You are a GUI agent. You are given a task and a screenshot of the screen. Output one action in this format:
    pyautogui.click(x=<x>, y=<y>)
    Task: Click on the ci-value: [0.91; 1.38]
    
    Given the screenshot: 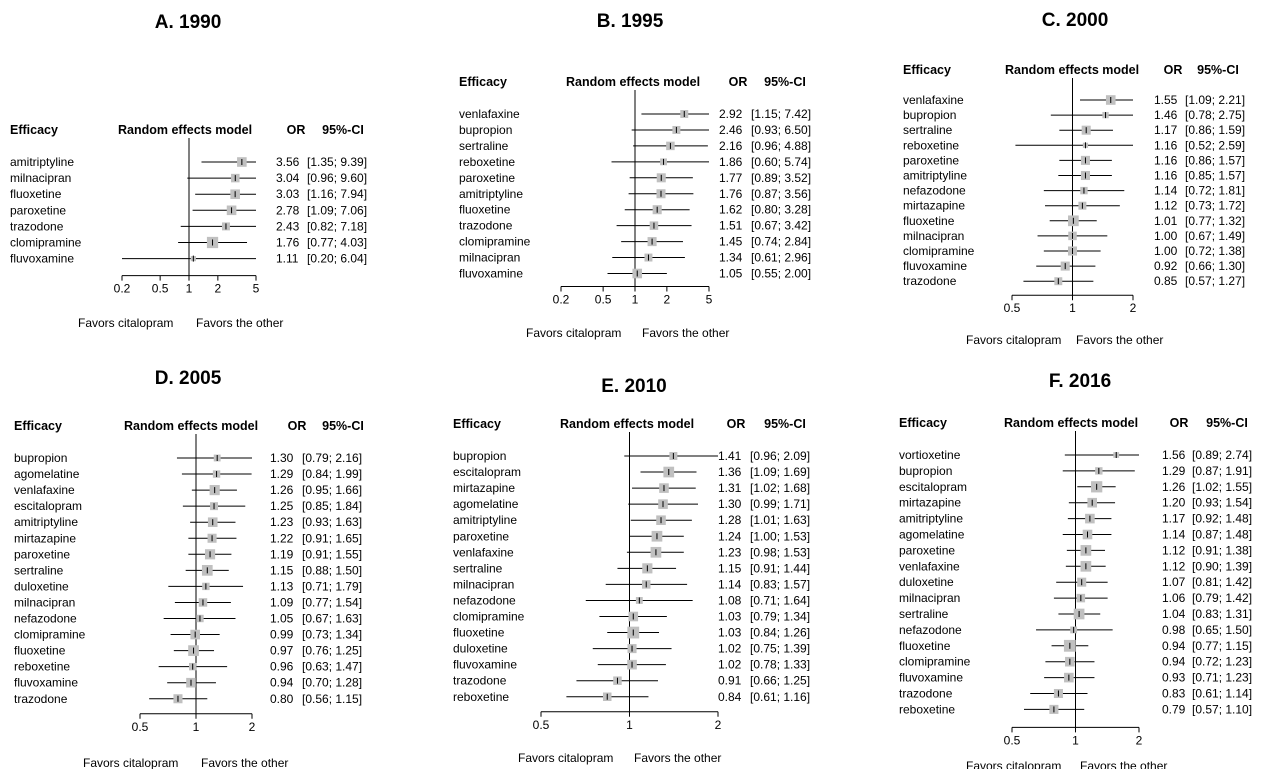 What is the action you would take?
    pyautogui.click(x=1222, y=550)
    